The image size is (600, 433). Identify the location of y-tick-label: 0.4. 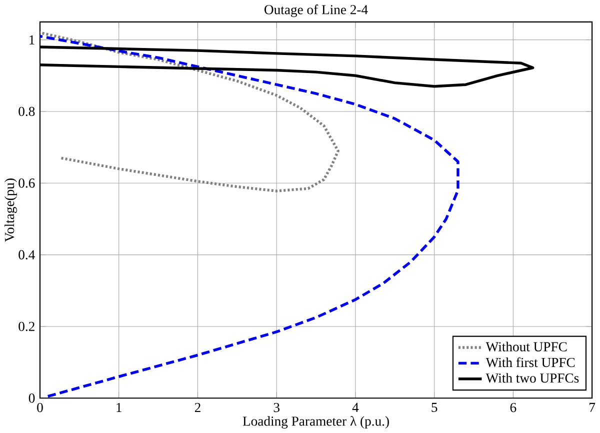
(26, 255).